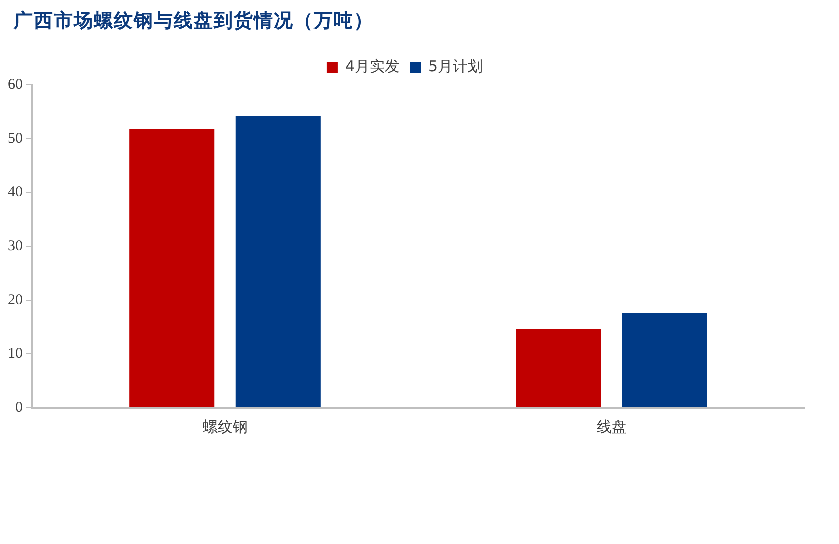 This screenshot has width=839, height=544. I want to click on y-tick-label: 60, so click(15, 84).